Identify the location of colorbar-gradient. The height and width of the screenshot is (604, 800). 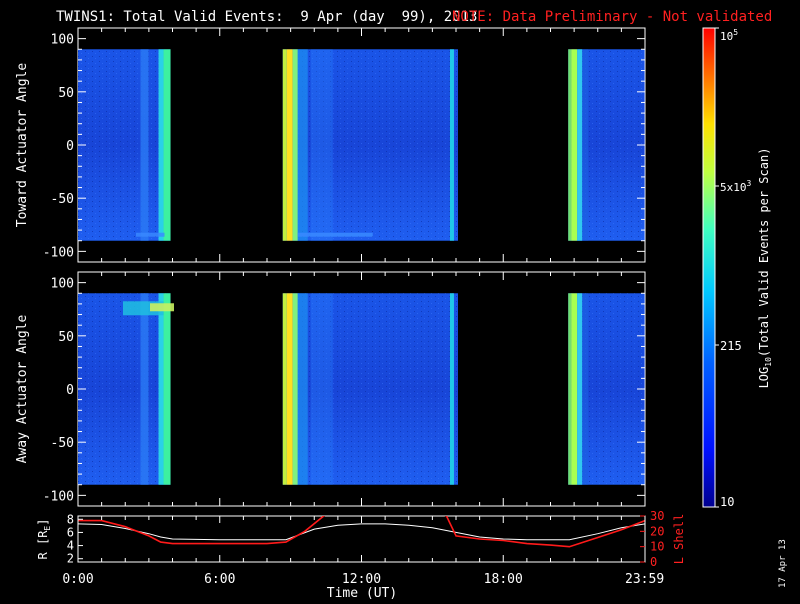
(709, 267).